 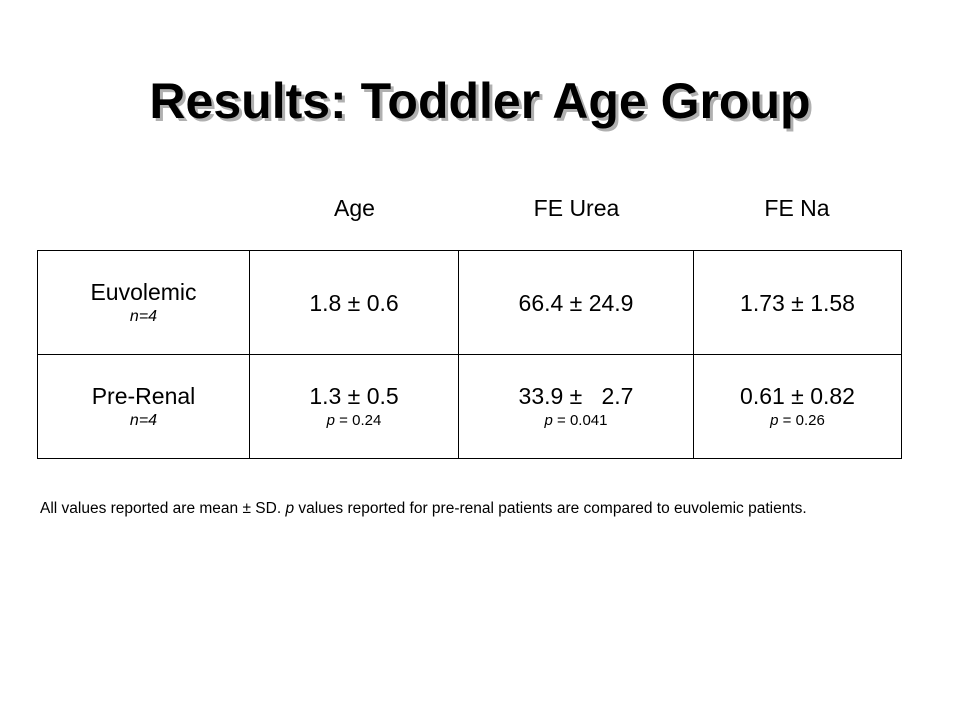 I want to click on fe-na-cell: 0.61 ± 0.82 p = 0.26, so click(x=797, y=406).